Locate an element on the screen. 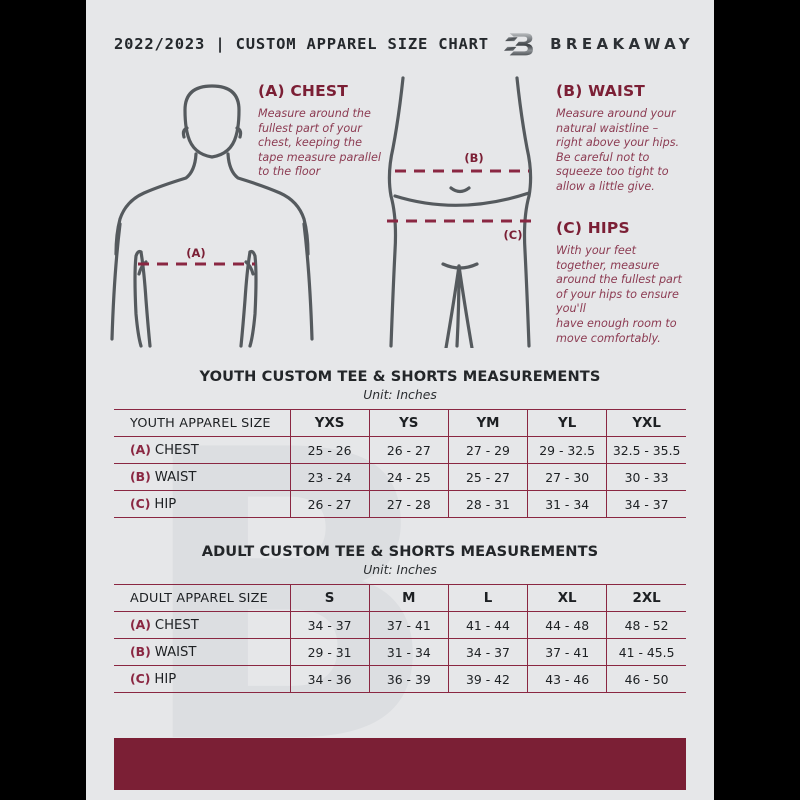  youth-chest-4: 32.5 - 35.5 is located at coordinates (646, 450).